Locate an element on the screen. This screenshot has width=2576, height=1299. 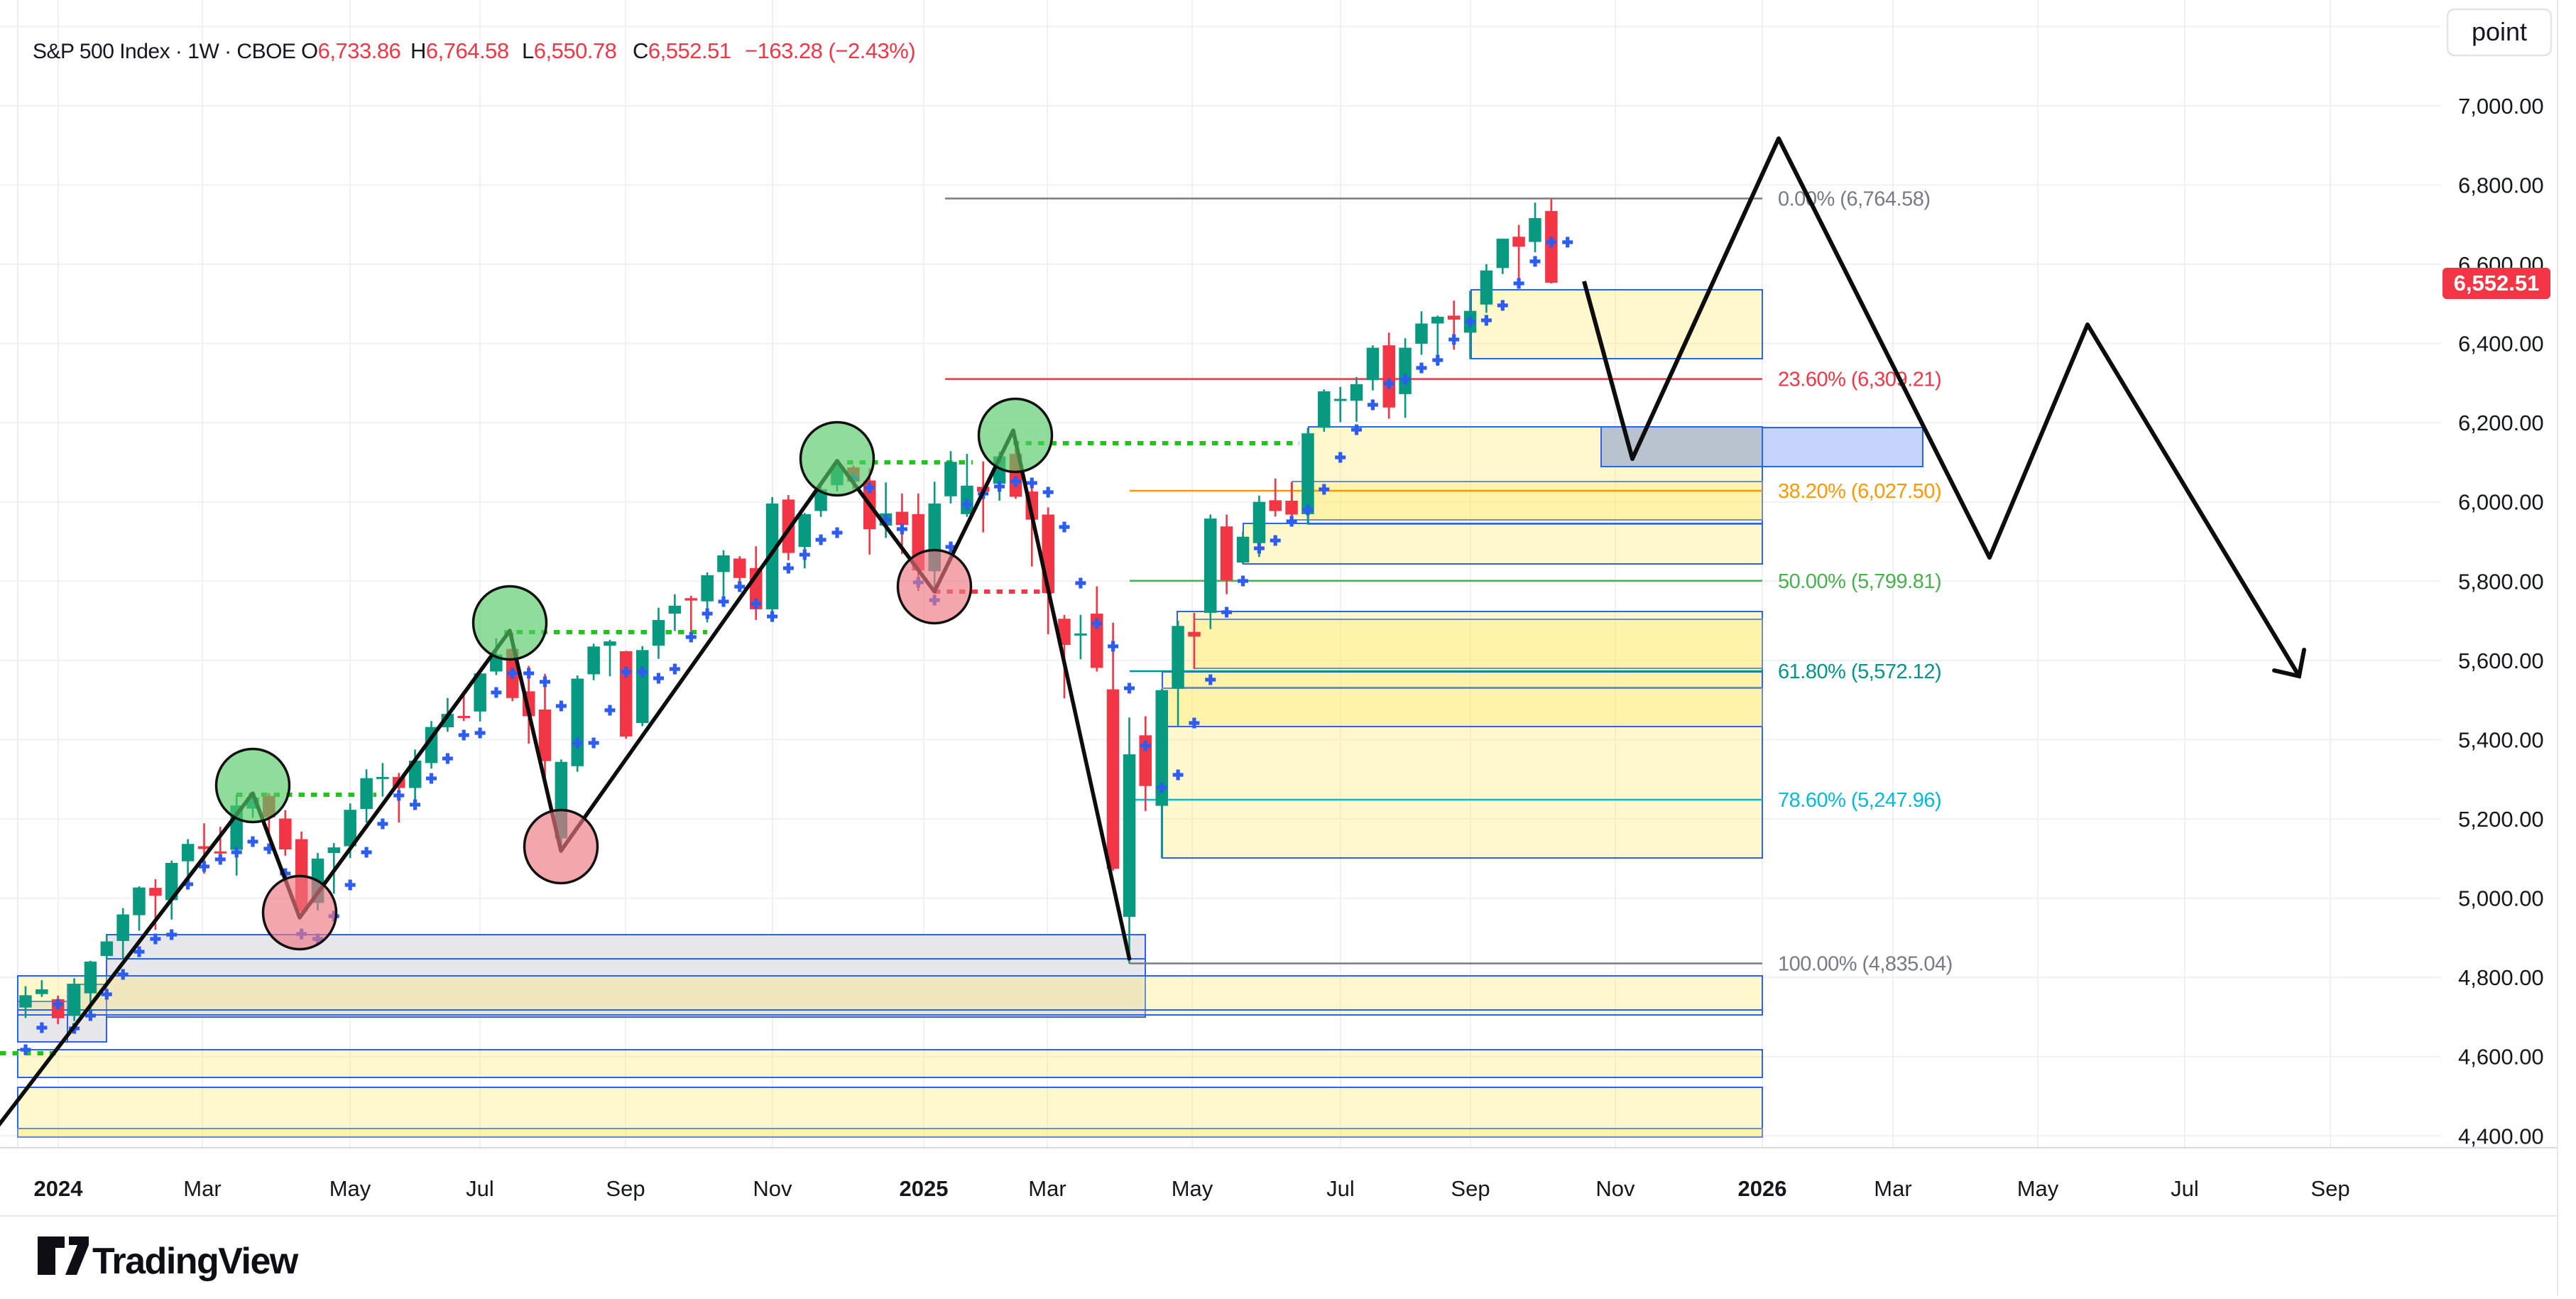
svg-text: 5,400.00 is located at coordinates (2501, 740).